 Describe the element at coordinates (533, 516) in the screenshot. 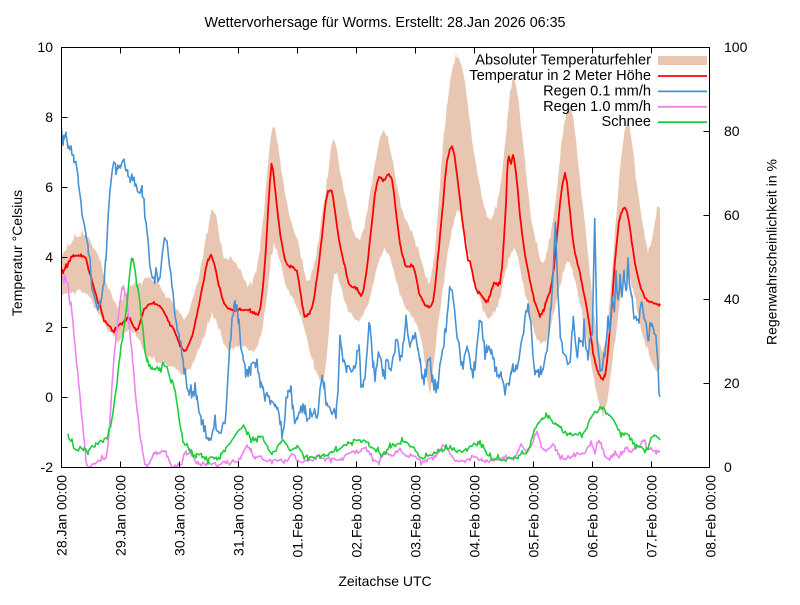

I see `svg-text: 05.Feb 00:00` at that location.